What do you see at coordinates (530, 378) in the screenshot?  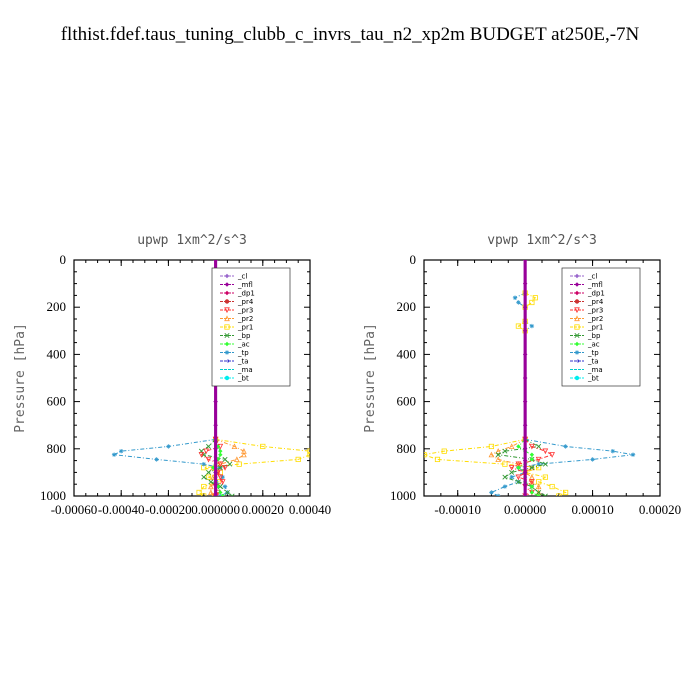 I see `series-group` at bounding box center [530, 378].